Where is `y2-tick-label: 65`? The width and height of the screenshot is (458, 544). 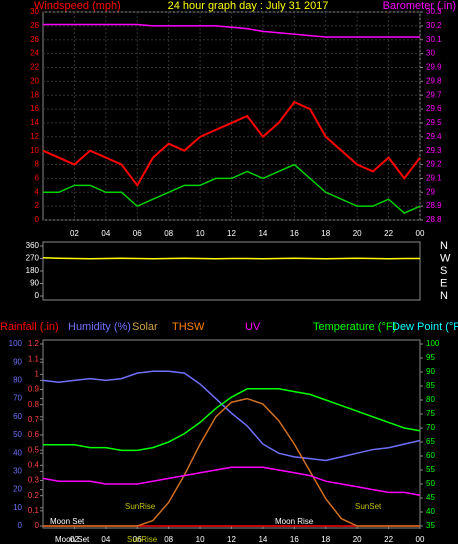
y2-tick-label: 65 is located at coordinates (430, 441).